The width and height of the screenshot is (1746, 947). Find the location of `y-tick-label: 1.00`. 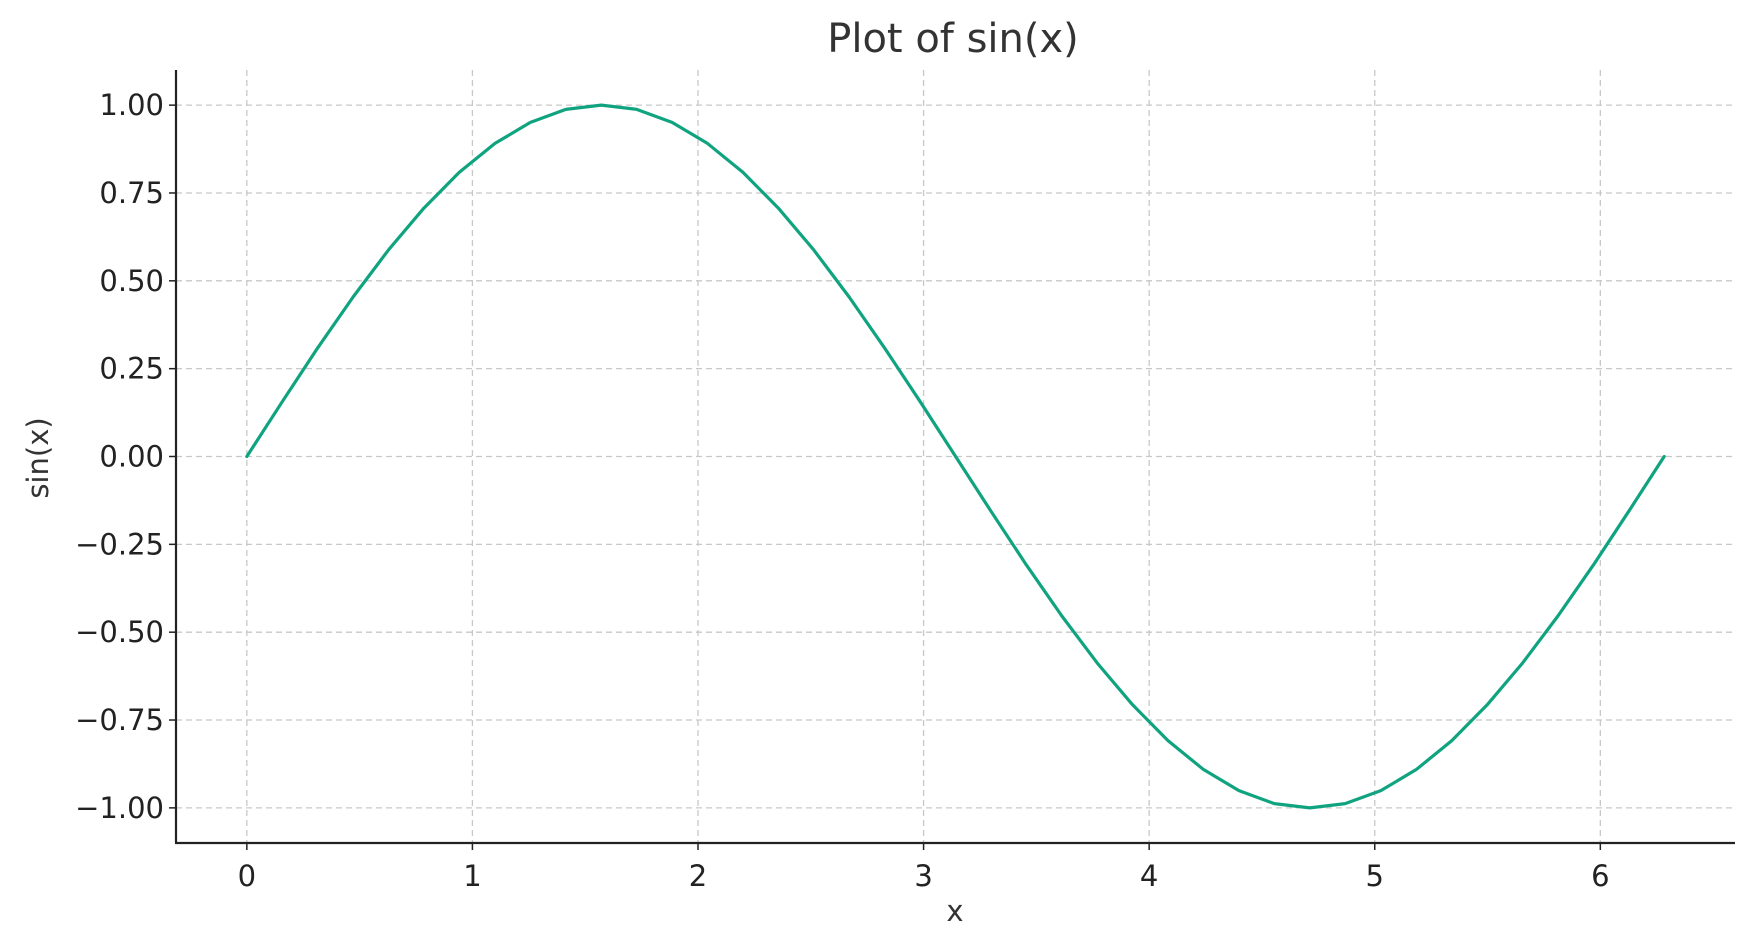

y-tick-label: 1.00 is located at coordinates (131, 105).